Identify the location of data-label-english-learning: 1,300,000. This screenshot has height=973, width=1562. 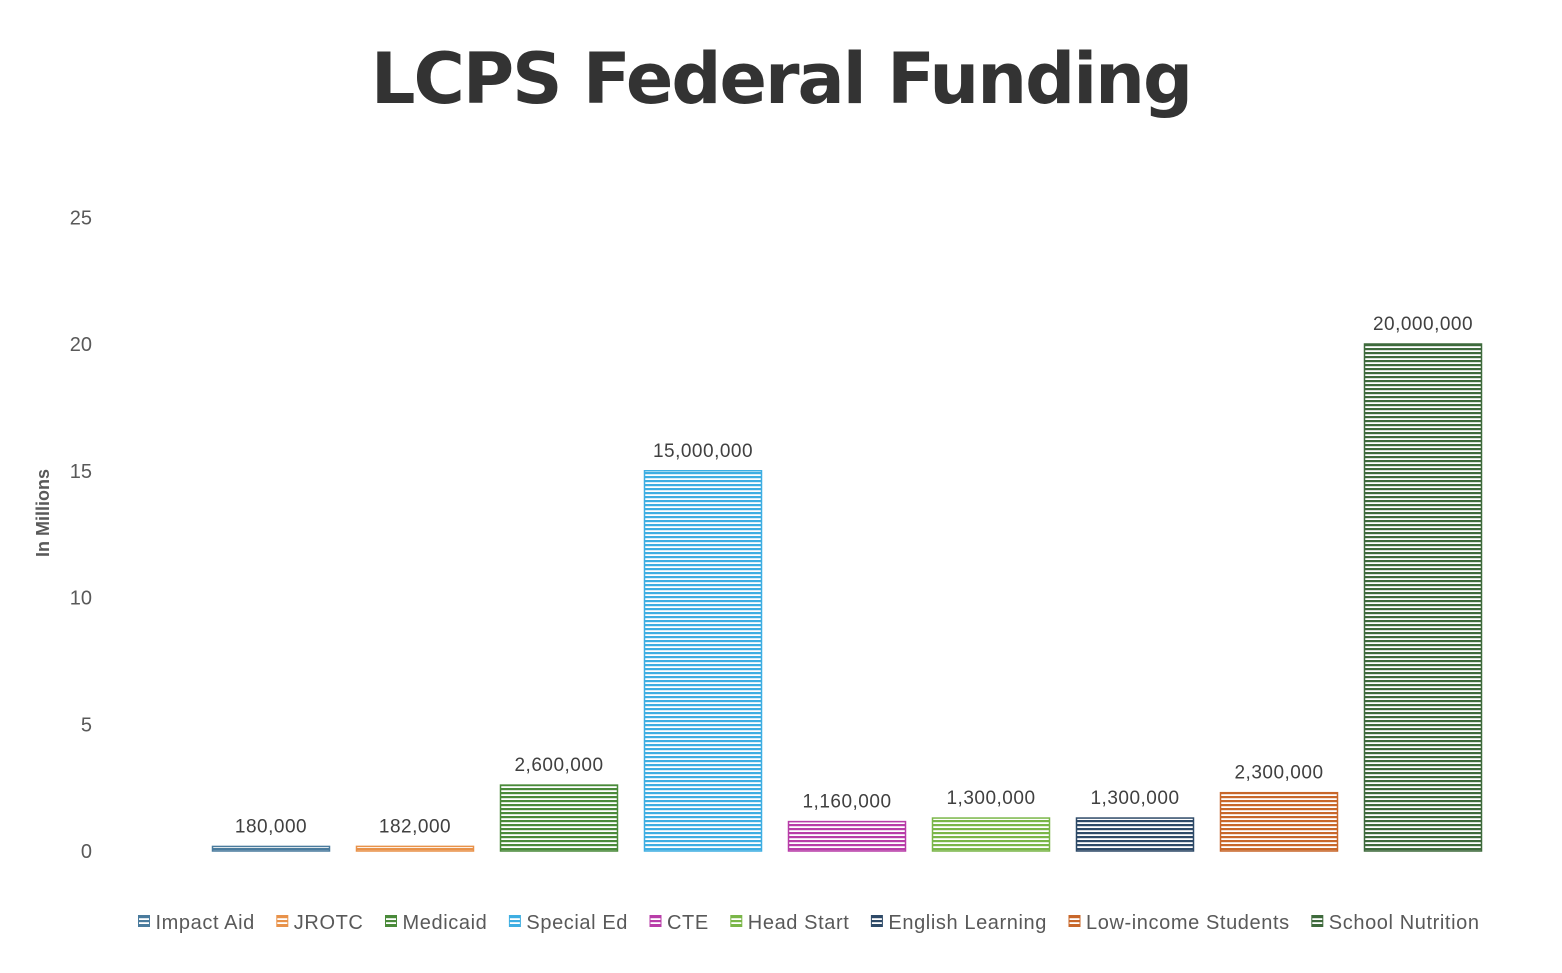
(1134, 798).